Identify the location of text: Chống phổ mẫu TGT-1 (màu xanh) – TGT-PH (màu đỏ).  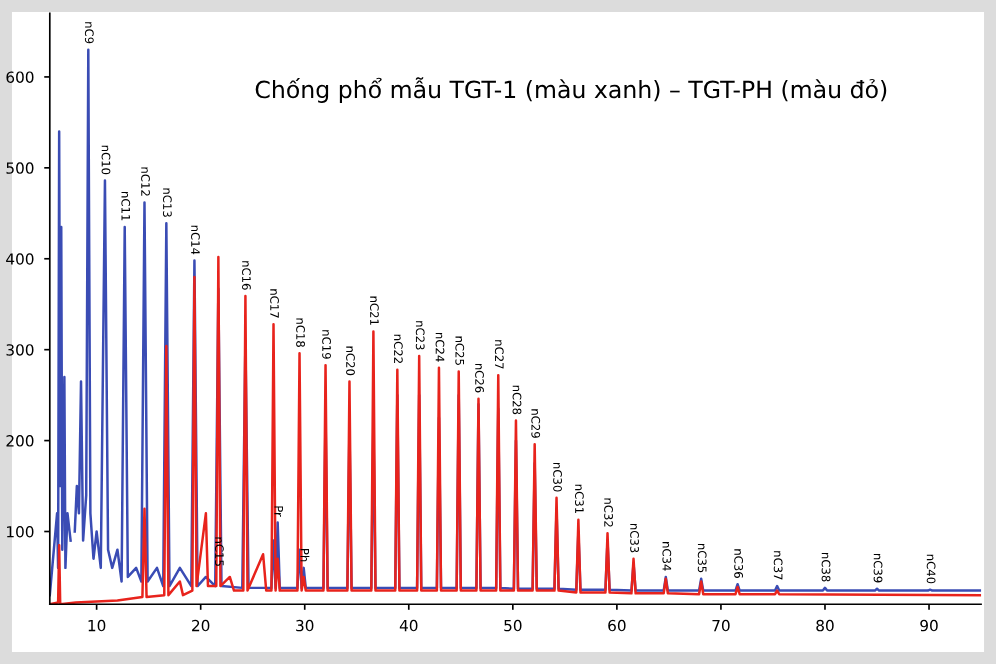
(571, 90).